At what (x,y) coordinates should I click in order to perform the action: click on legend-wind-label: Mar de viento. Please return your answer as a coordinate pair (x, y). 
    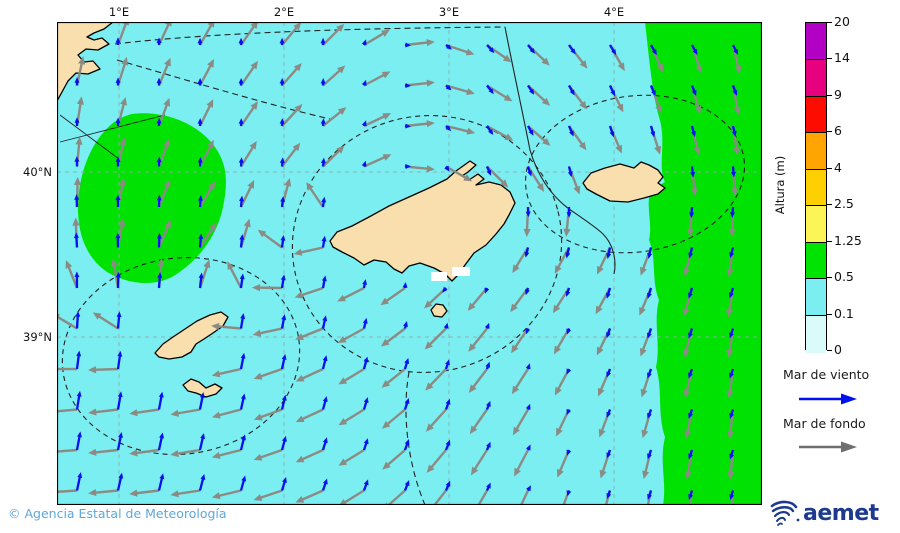
    Looking at the image, I should click on (826, 374).